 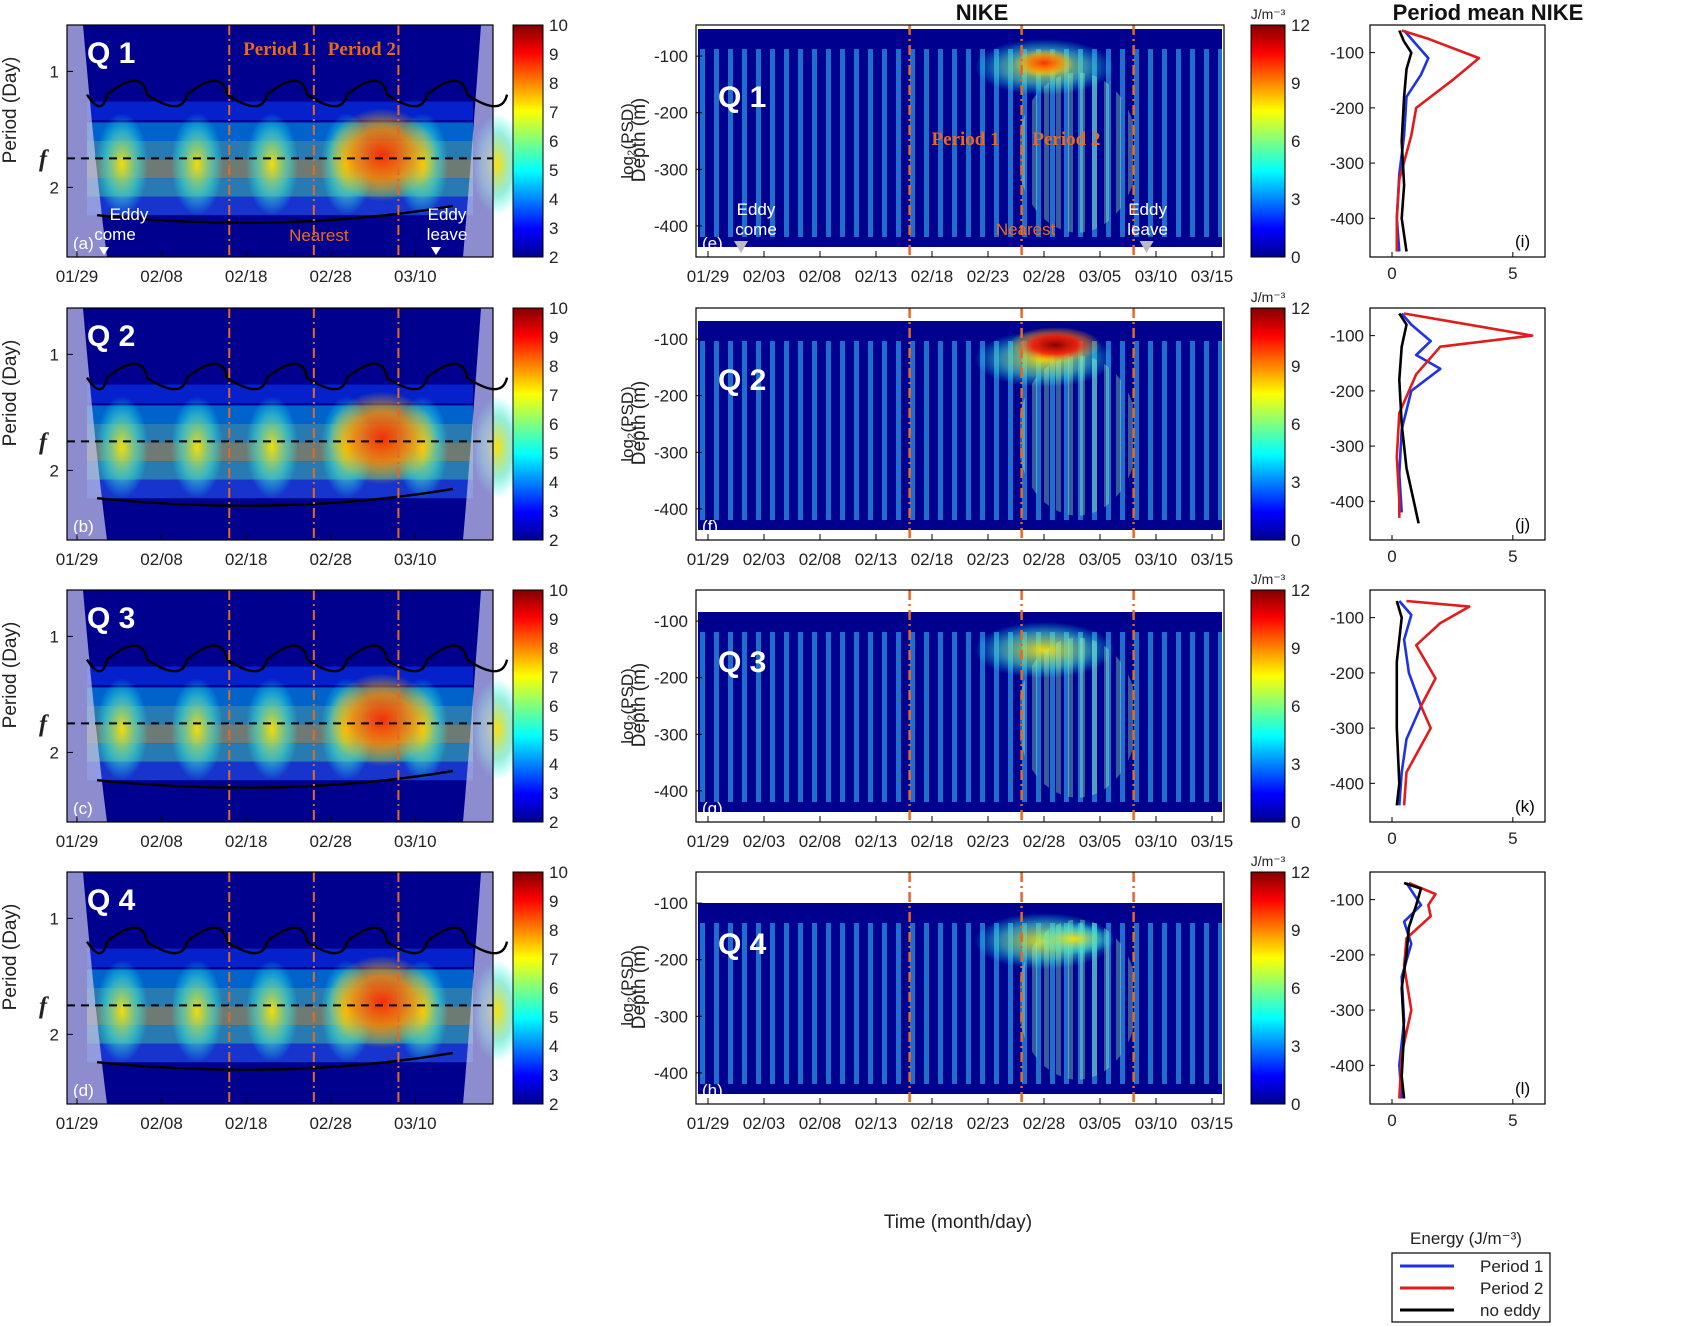 I want to click on colorbar-tick-label: 8, so click(x=553, y=648).